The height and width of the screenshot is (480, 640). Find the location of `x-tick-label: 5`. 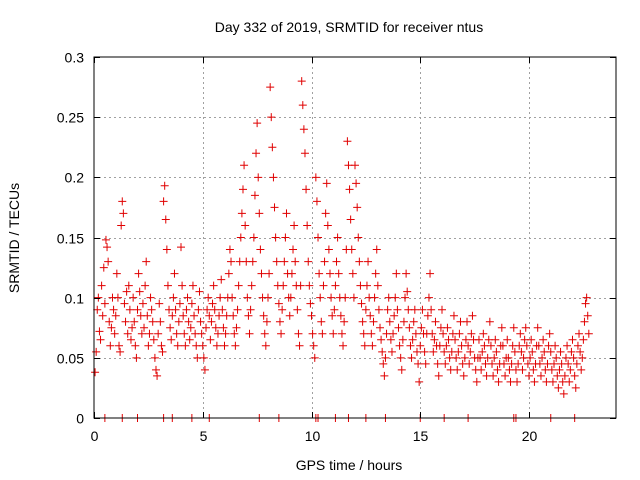

x-tick-label: 5 is located at coordinates (204, 436).